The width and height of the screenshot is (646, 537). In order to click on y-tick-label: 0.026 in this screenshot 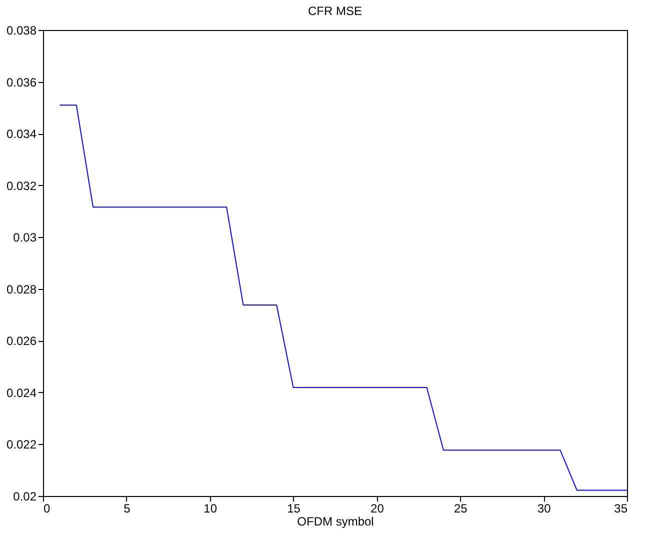, I will do `click(21, 341)`.